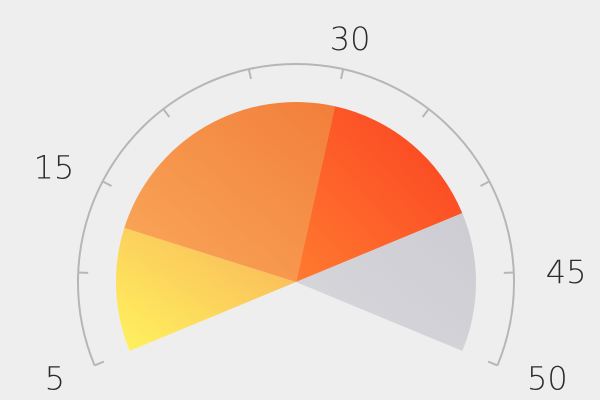 This screenshot has width=600, height=400. I want to click on tick-label-50: 50, so click(547, 379).